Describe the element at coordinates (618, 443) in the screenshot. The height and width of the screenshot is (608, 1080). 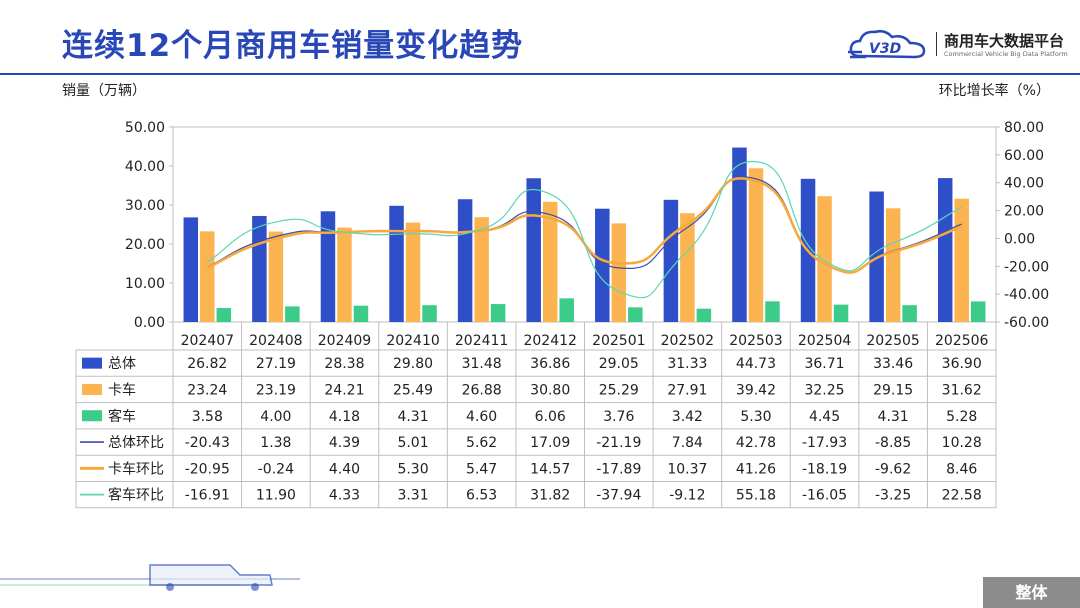
I see `table-cell: -21.19` at that location.